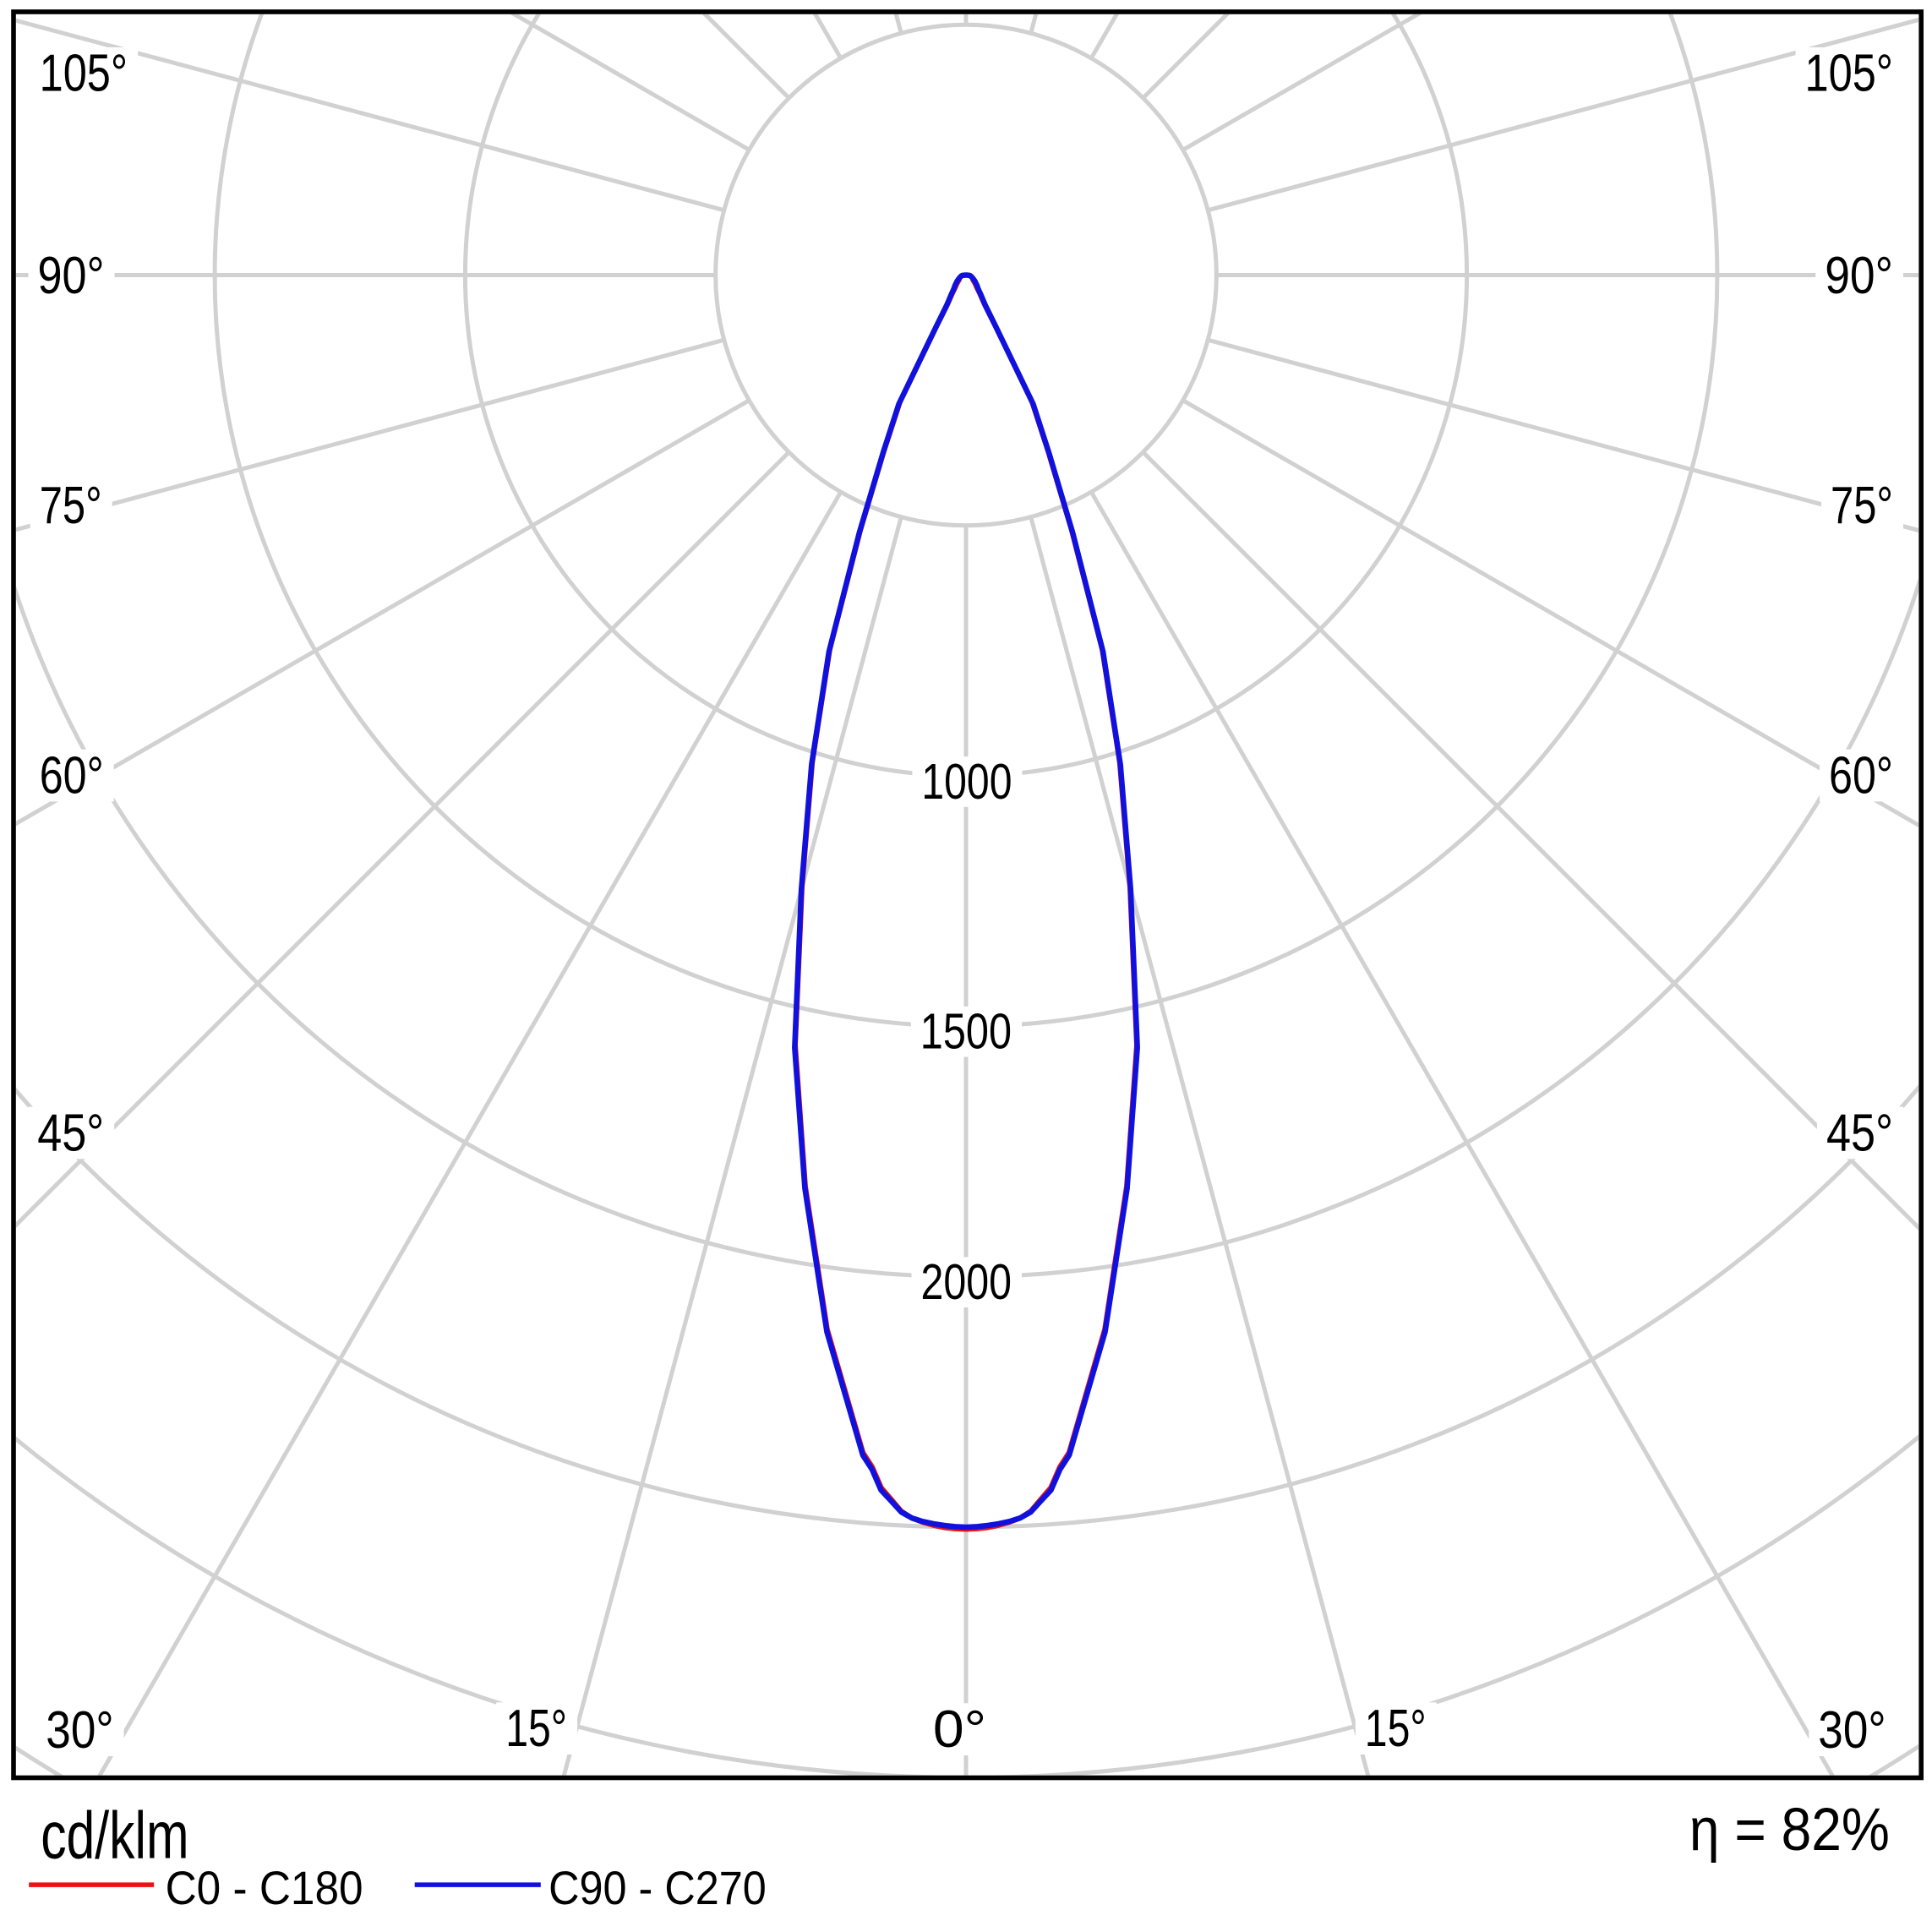 This screenshot has height=1932, width=1932. Describe the element at coordinates (959, 1729) in the screenshot. I see `svg-text: 0°` at that location.